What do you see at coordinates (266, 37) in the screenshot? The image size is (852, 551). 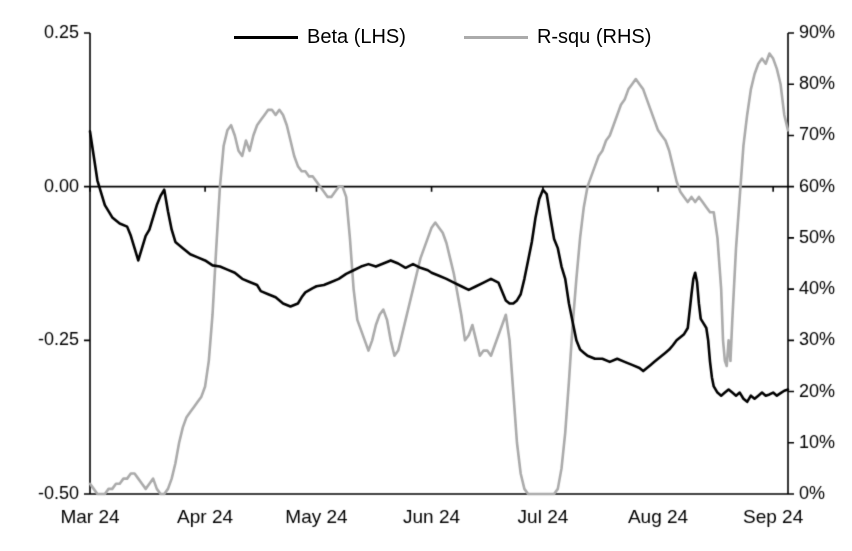 I see `beta-line-sample-icon` at bounding box center [266, 37].